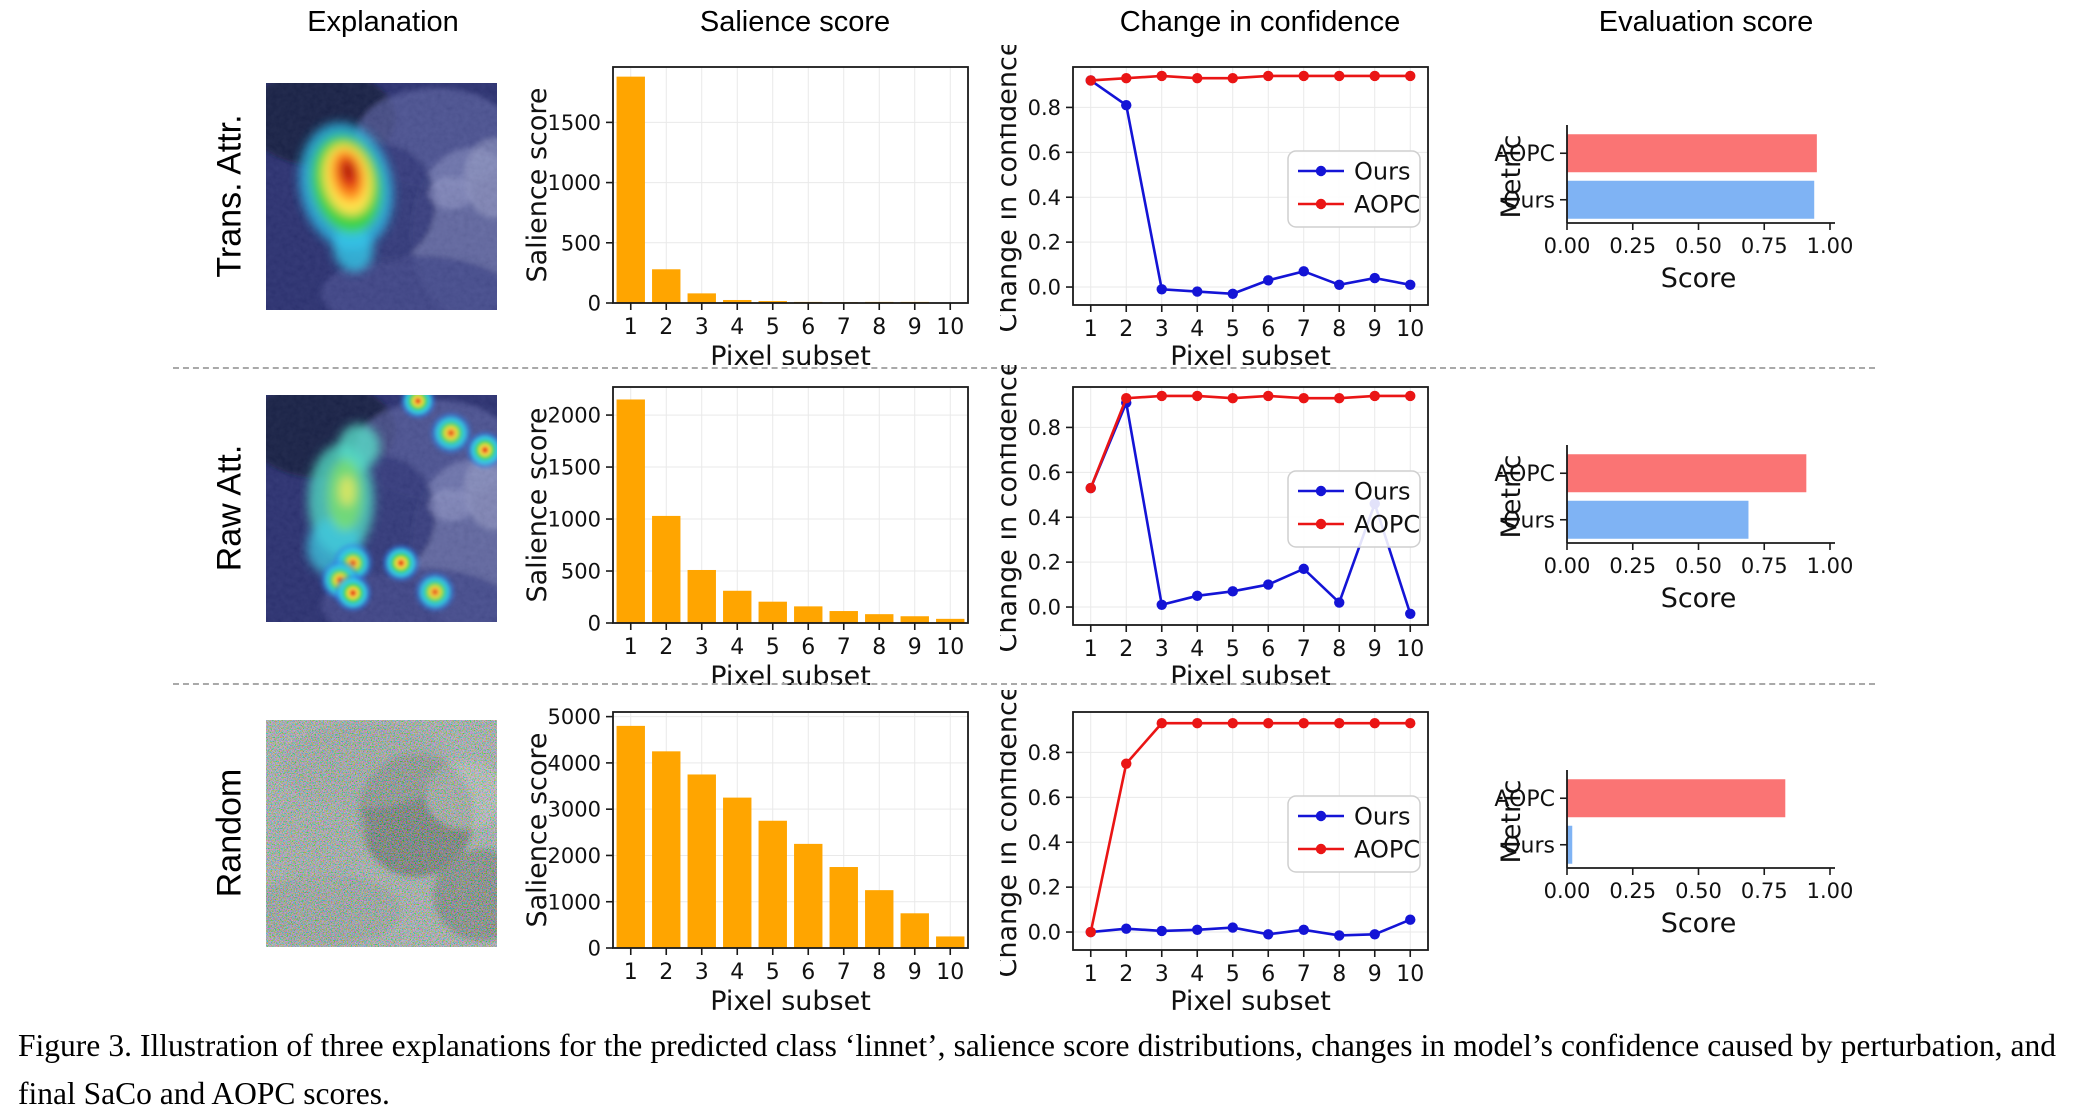 Image resolution: width=2076 pixels, height=1106 pixels. Describe the element at coordinates (229, 508) in the screenshot. I see `row-label-raw-att: Raw Att.` at that location.